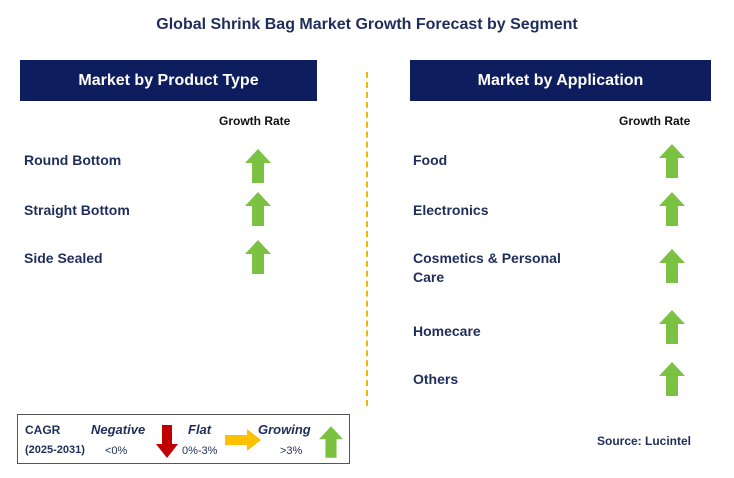 This screenshot has height=478, width=734. I want to click on application-item-others: Others, so click(436, 379).